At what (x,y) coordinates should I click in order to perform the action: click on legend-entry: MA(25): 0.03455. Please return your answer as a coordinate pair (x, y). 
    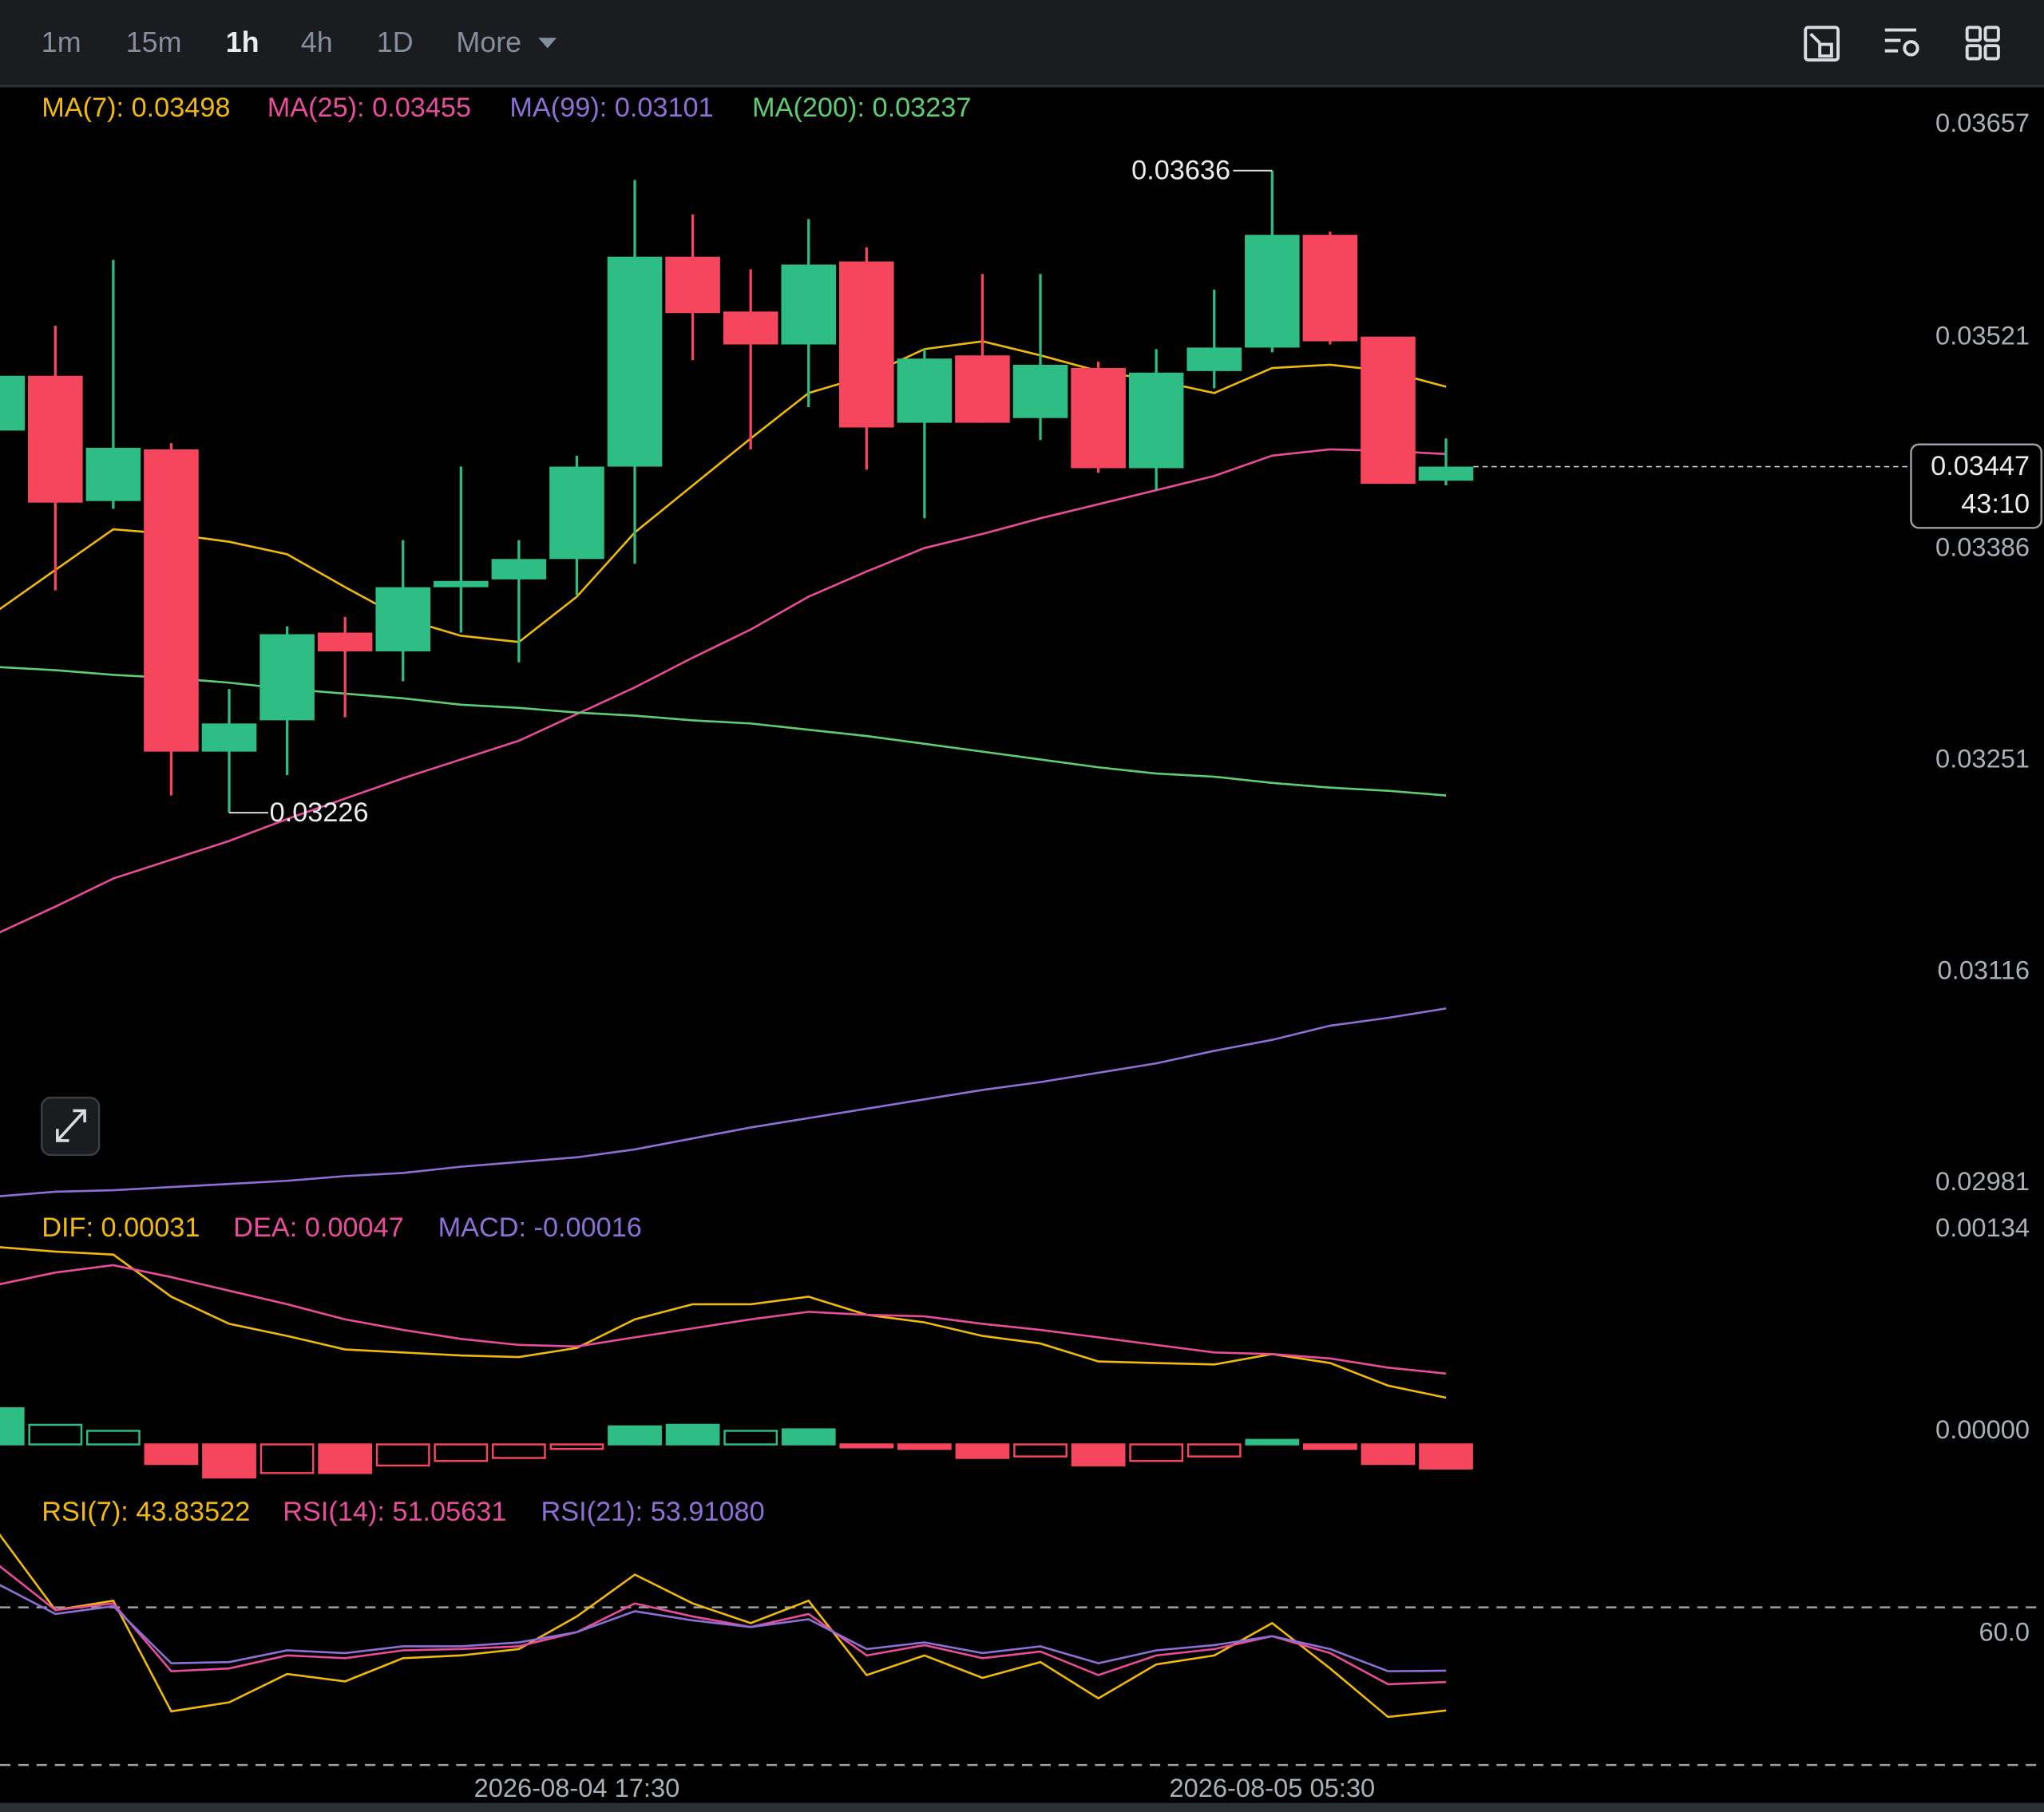
    Looking at the image, I should click on (369, 108).